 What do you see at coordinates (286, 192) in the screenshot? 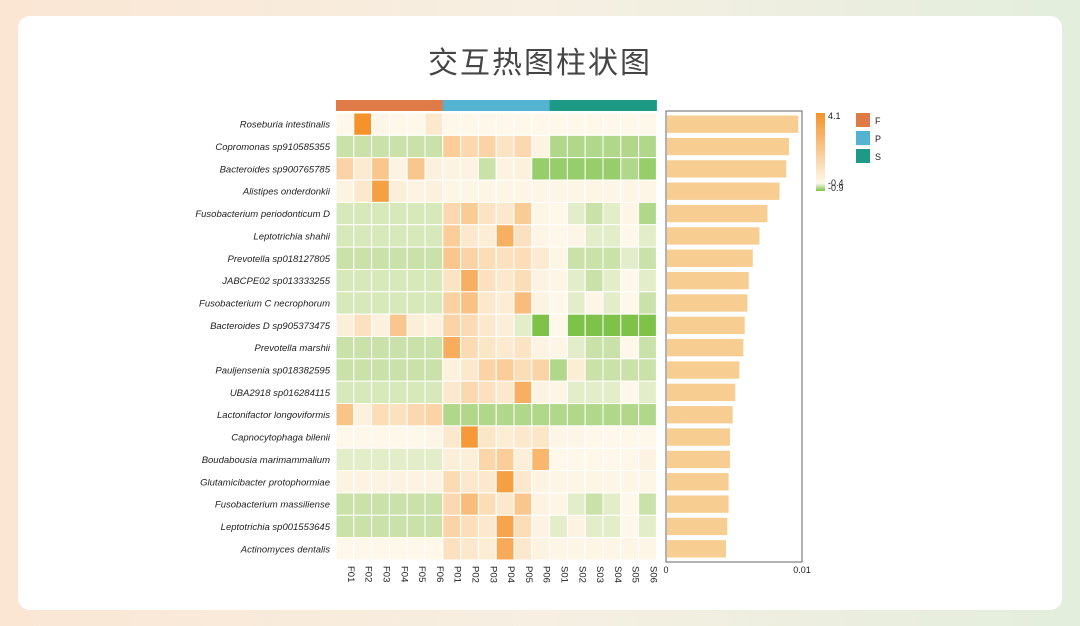
I see `row-label: Alistipes onderdonkii` at bounding box center [286, 192].